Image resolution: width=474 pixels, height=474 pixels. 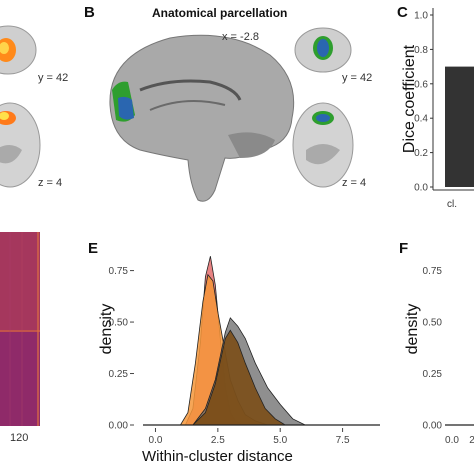 I want to click on panel-e-xtick-label: 2.5, so click(x=218, y=440).